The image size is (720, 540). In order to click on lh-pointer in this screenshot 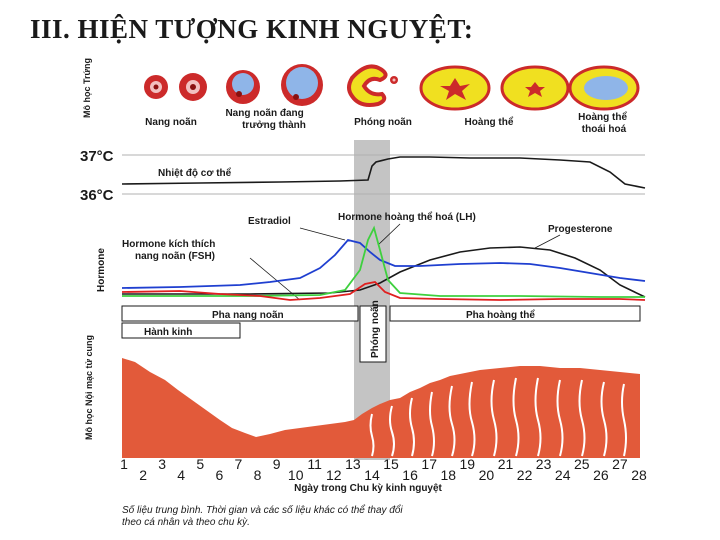, I will do `click(389, 234)`.